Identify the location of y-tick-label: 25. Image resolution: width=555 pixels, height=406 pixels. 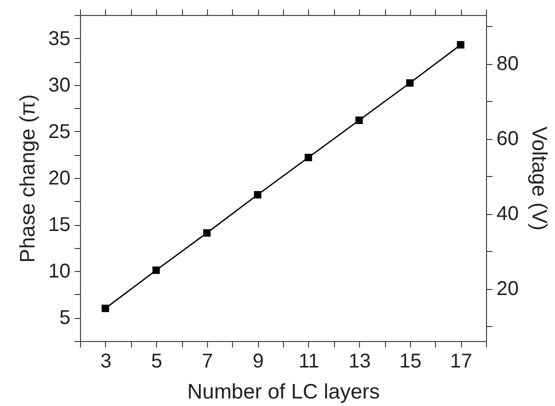
(59, 131).